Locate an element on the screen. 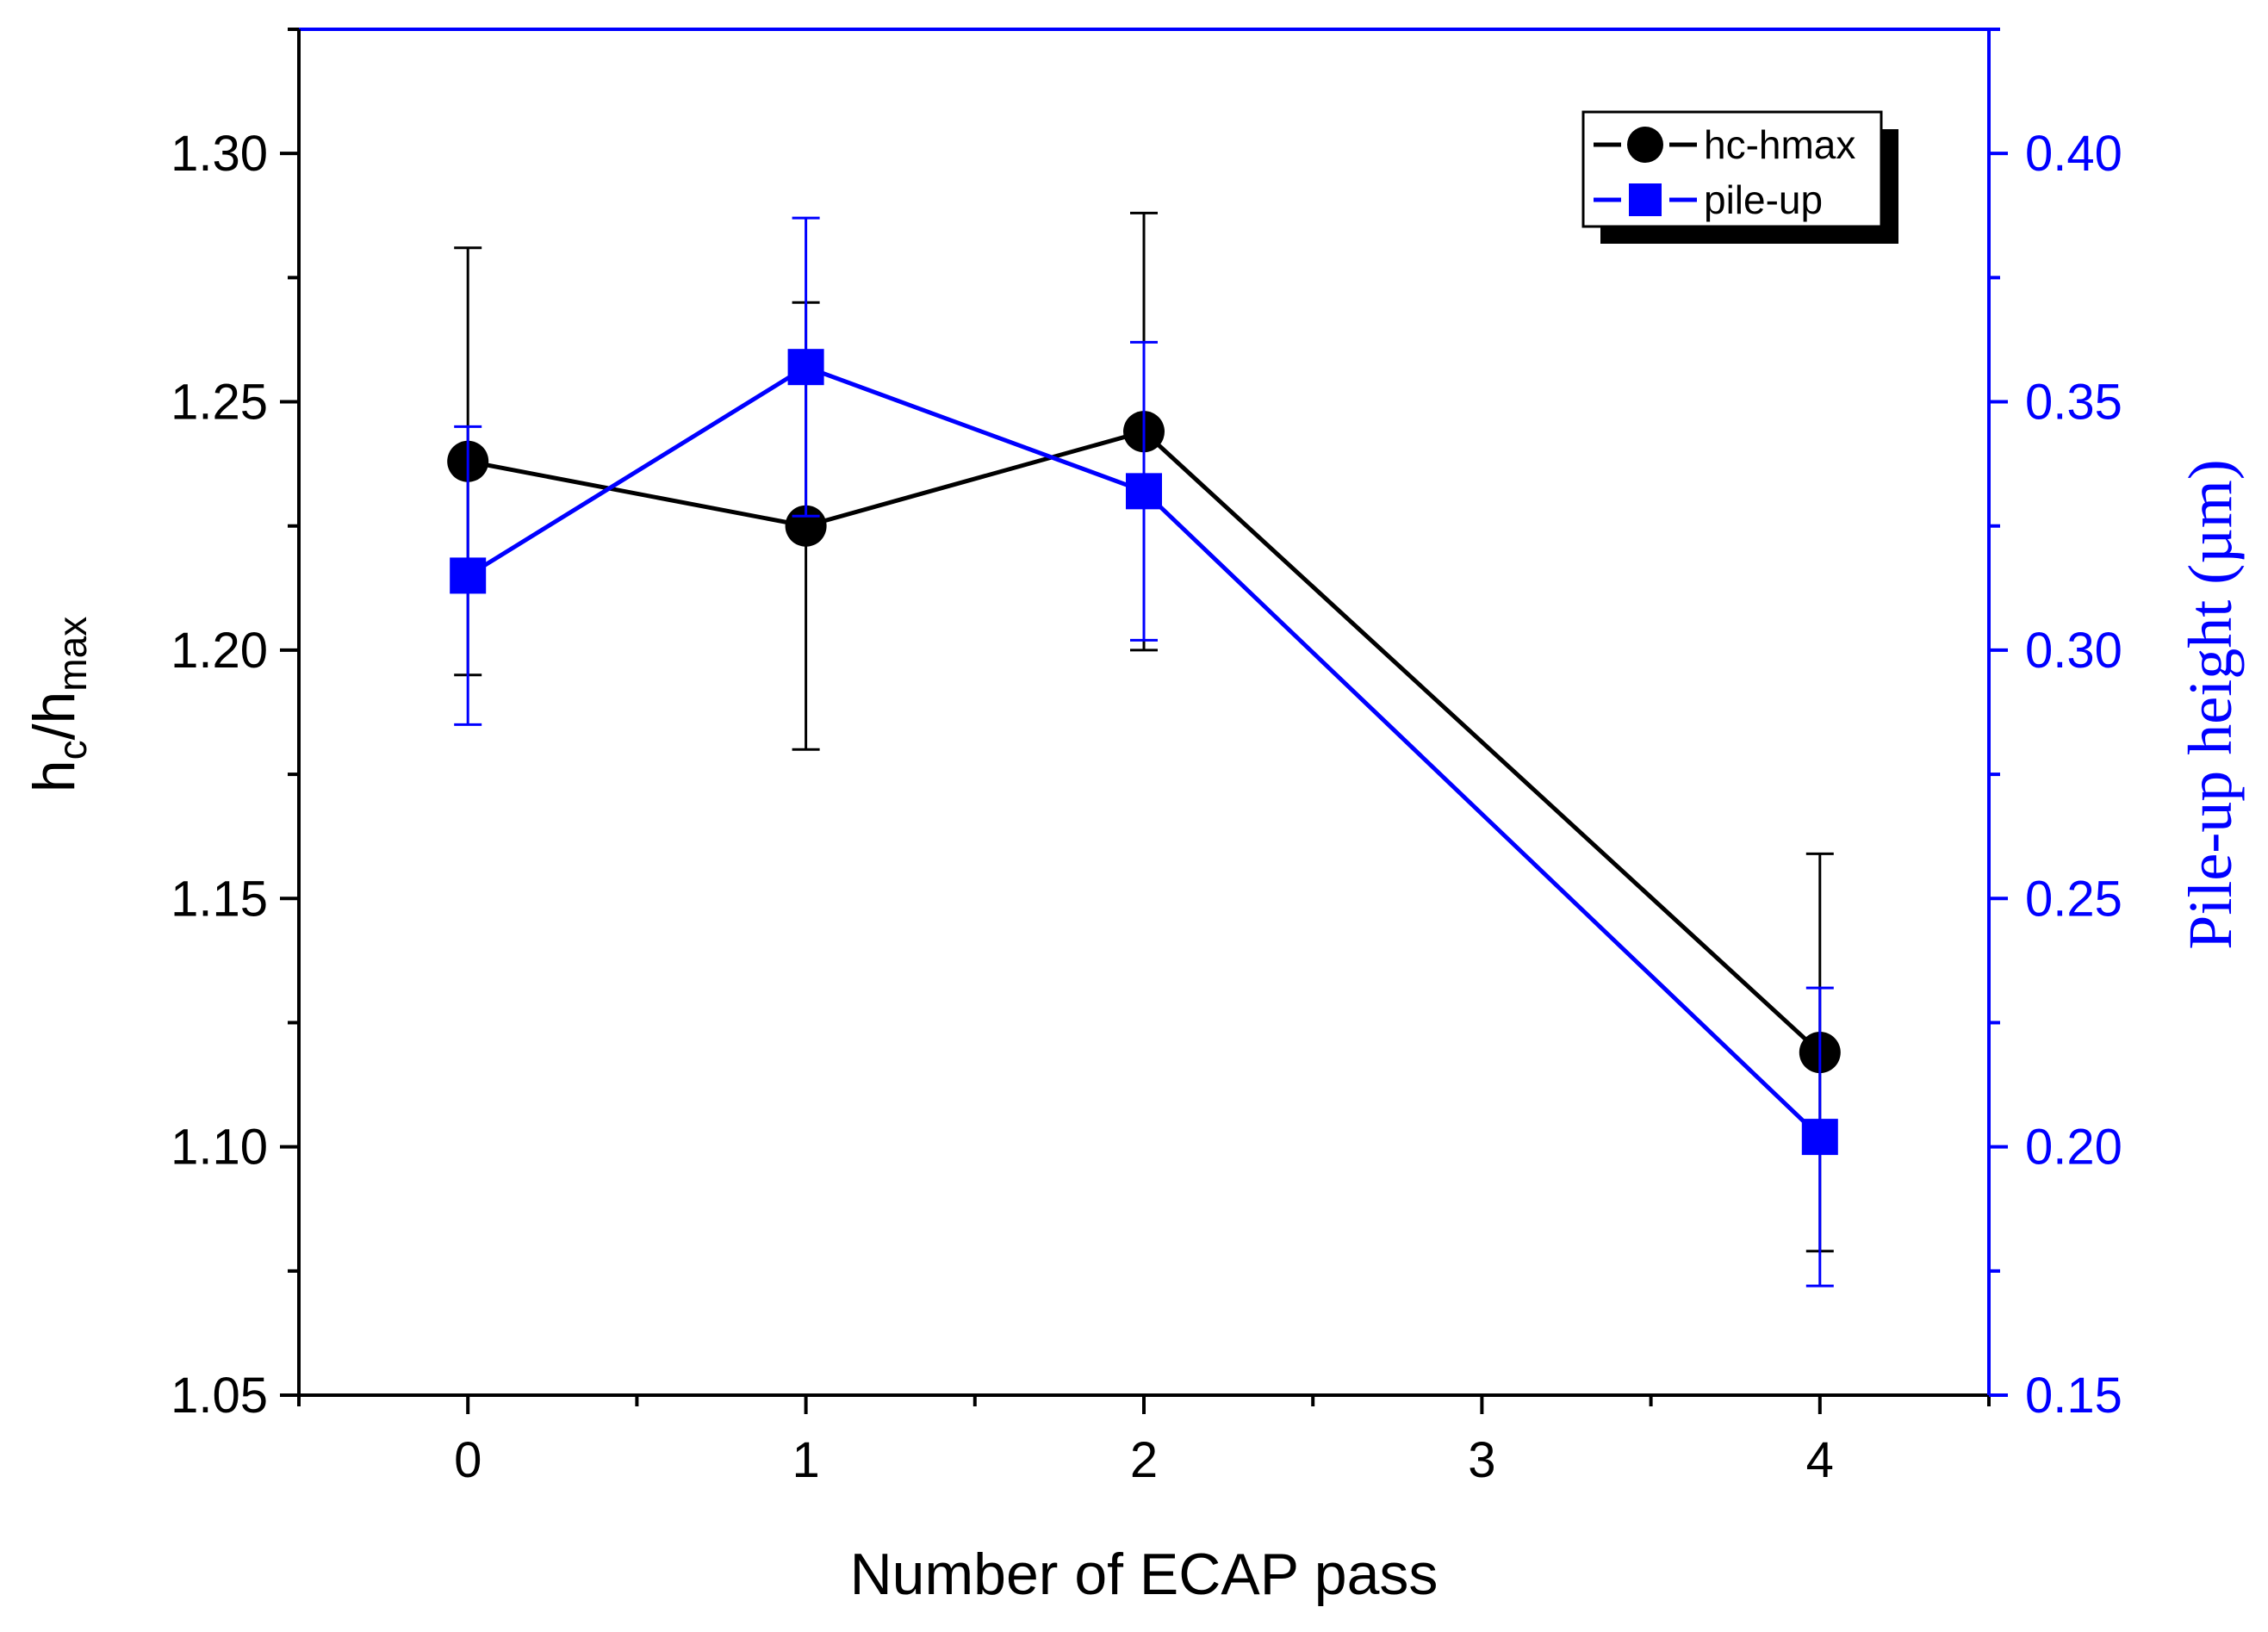 The width and height of the screenshot is (2268, 1632). left-y-tick-label: 1.05 is located at coordinates (219, 1396).